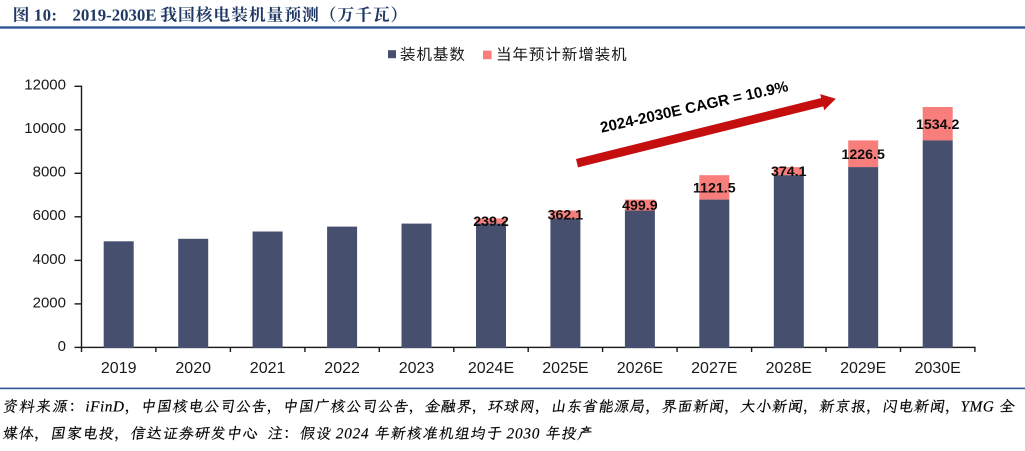 Image resolution: width=1025 pixels, height=451 pixels. Describe the element at coordinates (49, 172) in the screenshot. I see `svg-text: 8000` at that location.